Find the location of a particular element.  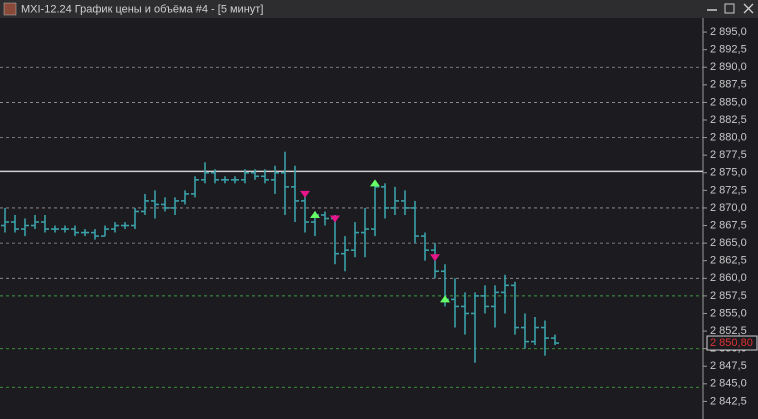

y-tick-label: 2 860,0 is located at coordinates (728, 278).